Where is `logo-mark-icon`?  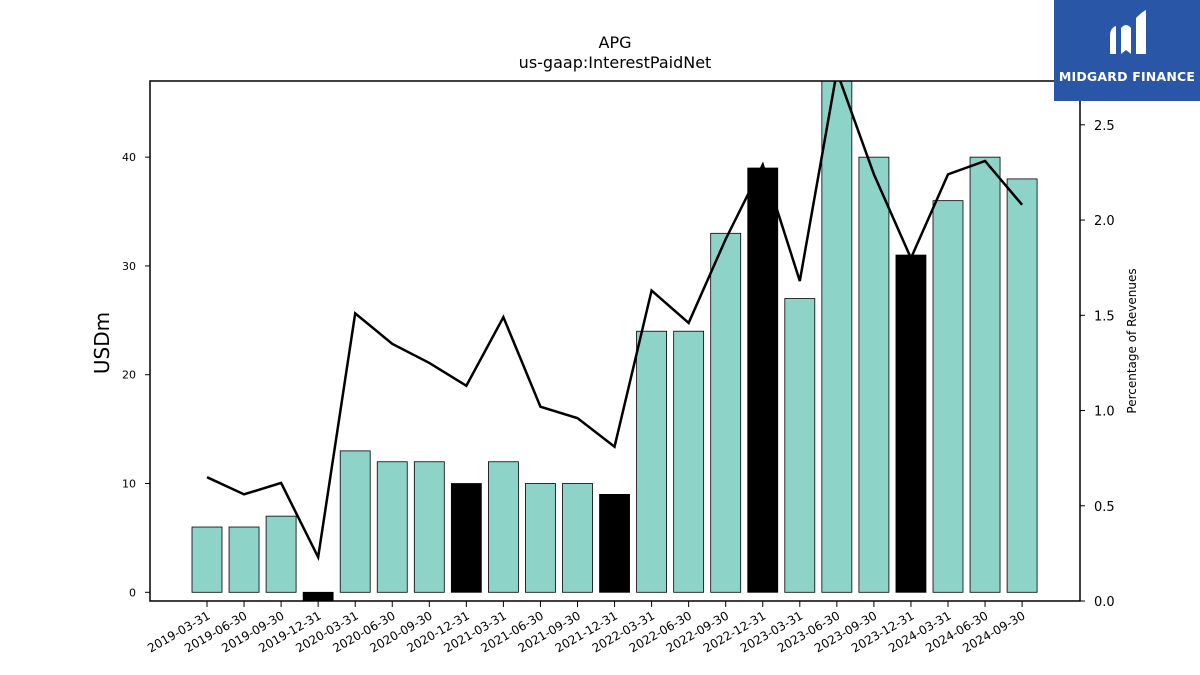 logo-mark-icon is located at coordinates (1128, 32).